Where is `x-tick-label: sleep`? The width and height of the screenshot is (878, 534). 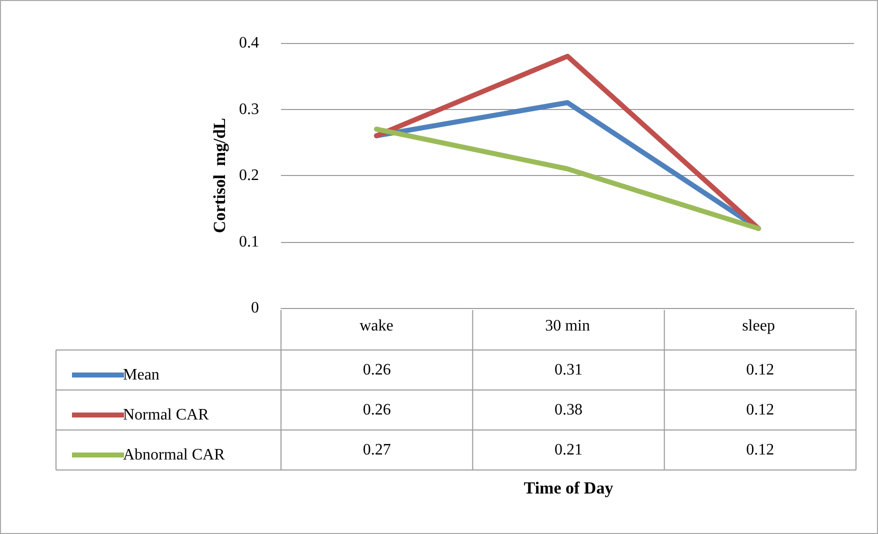
x-tick-label: sleep is located at coordinates (758, 326).